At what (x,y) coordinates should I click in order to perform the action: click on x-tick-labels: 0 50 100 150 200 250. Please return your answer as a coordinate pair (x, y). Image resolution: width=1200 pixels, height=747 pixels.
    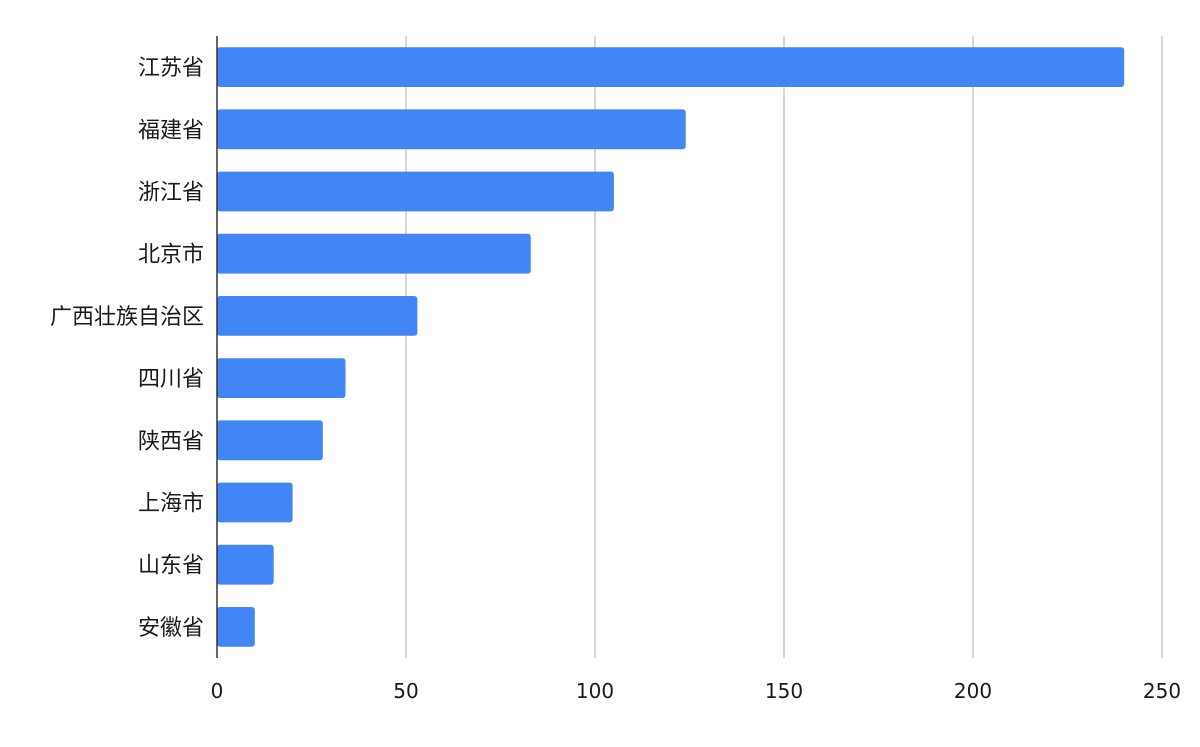
    Looking at the image, I should click on (696, 691).